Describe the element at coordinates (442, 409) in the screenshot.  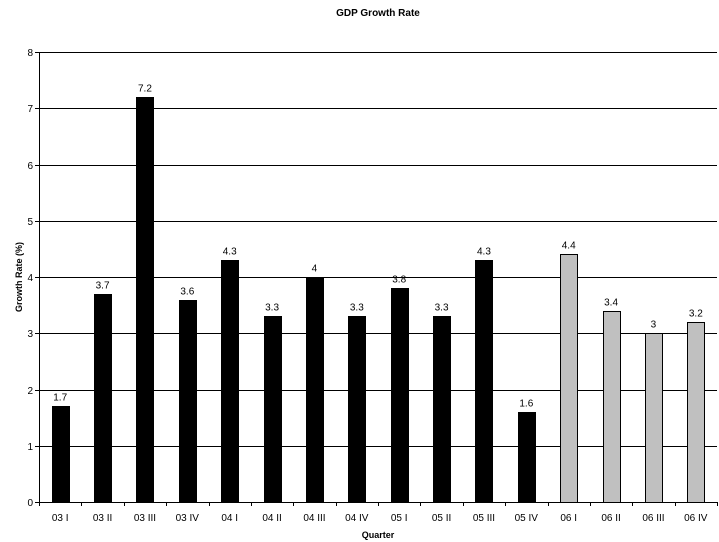
I see `bar-05-ii` at that location.